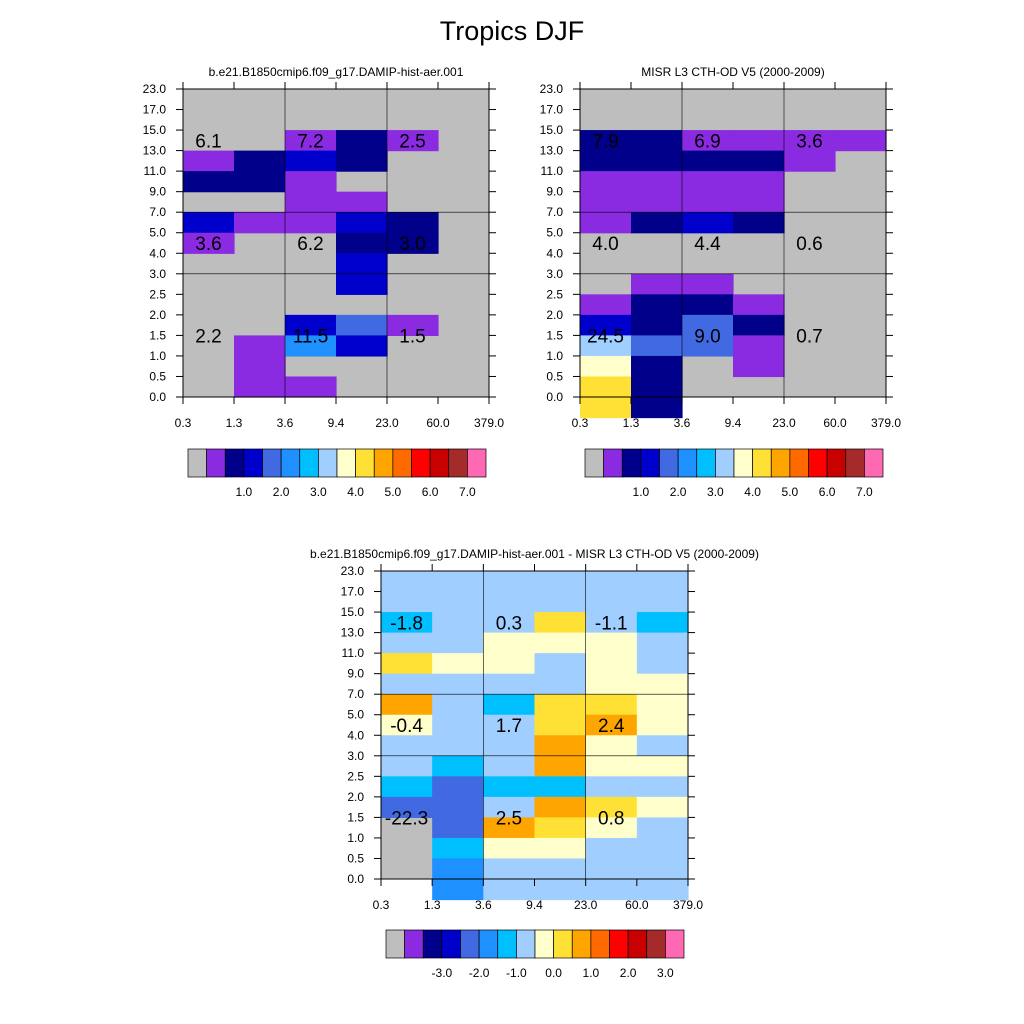 This screenshot has height=1024, width=1024. What do you see at coordinates (552, 151) in the screenshot?
I see `y-tick-label: 13.0` at bounding box center [552, 151].